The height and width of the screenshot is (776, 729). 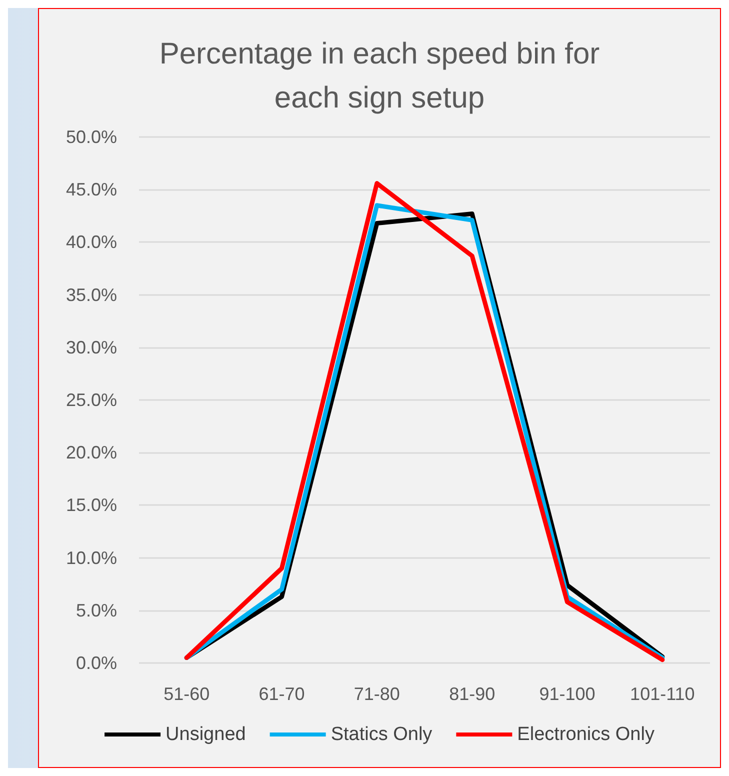 What do you see at coordinates (377, 694) in the screenshot?
I see `x-tick-label: 71-80` at bounding box center [377, 694].